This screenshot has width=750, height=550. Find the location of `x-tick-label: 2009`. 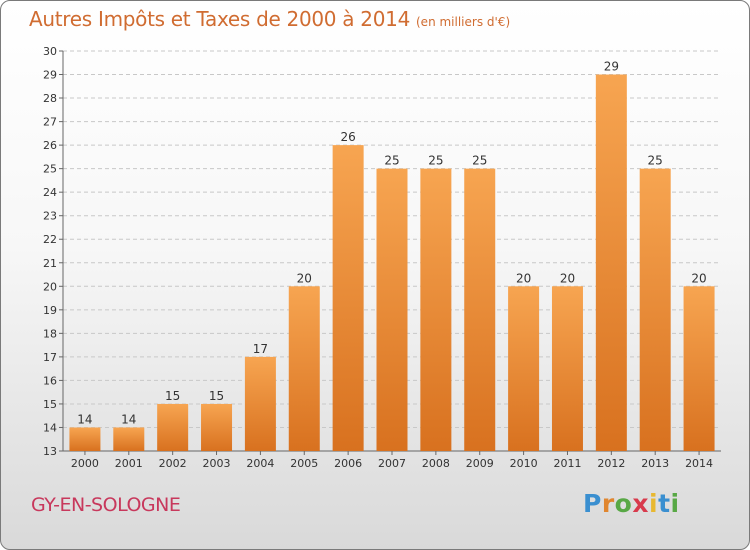

x-tick-label: 2009 is located at coordinates (480, 463).